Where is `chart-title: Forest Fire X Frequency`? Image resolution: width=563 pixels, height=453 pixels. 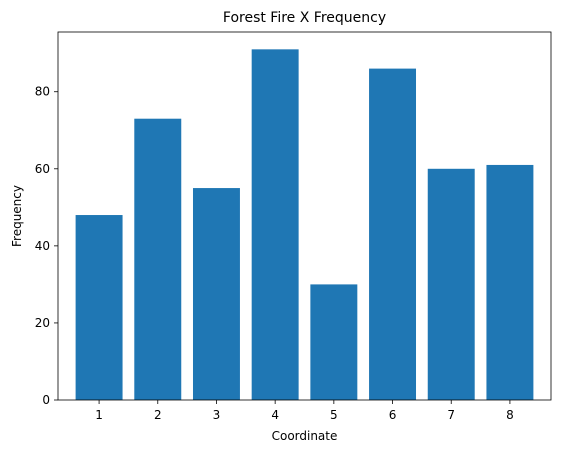
chart-title: Forest Fire X Frequency is located at coordinates (304, 18).